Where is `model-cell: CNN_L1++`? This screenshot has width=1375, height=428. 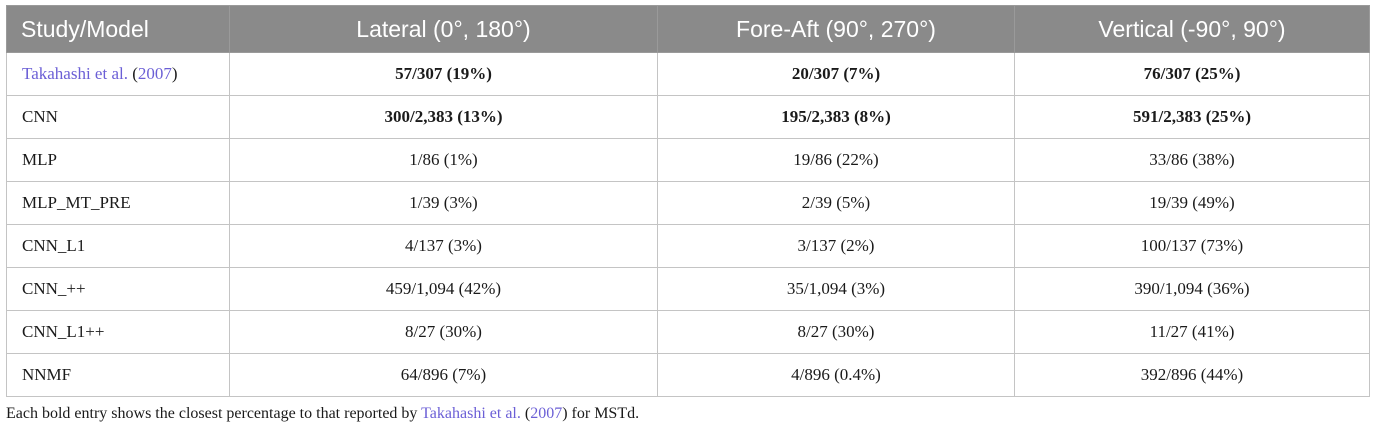 model-cell: CNN_L1++ is located at coordinates (118, 332).